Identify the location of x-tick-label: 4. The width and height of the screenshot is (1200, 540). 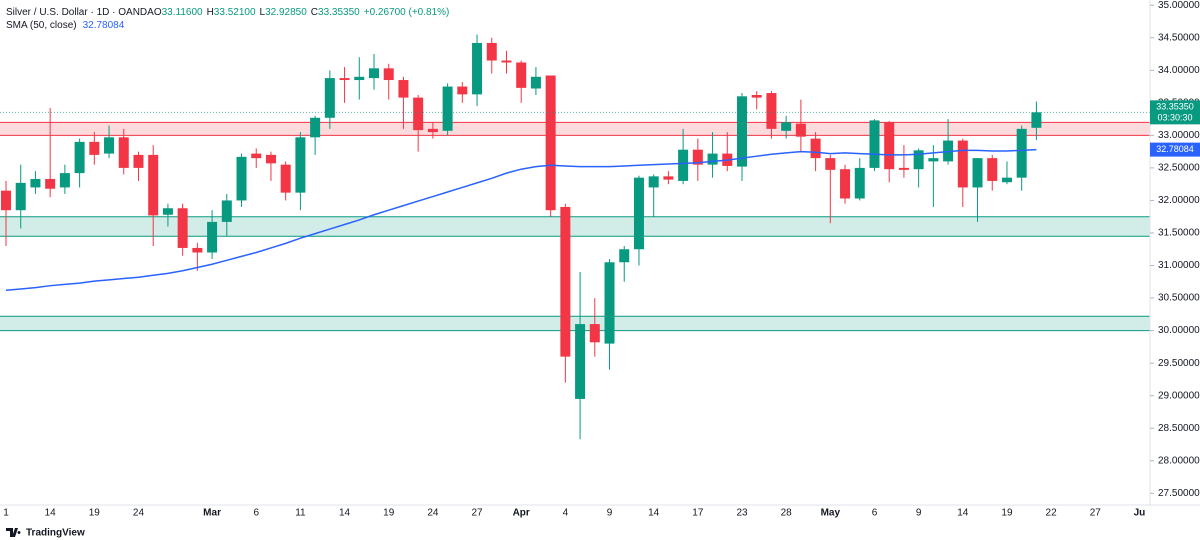
(566, 513).